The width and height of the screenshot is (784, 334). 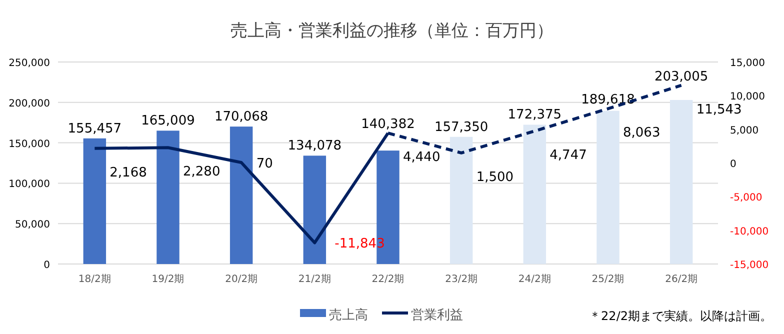 What do you see at coordinates (719, 110) in the screenshot?
I see `data-label: 11,543` at bounding box center [719, 110].